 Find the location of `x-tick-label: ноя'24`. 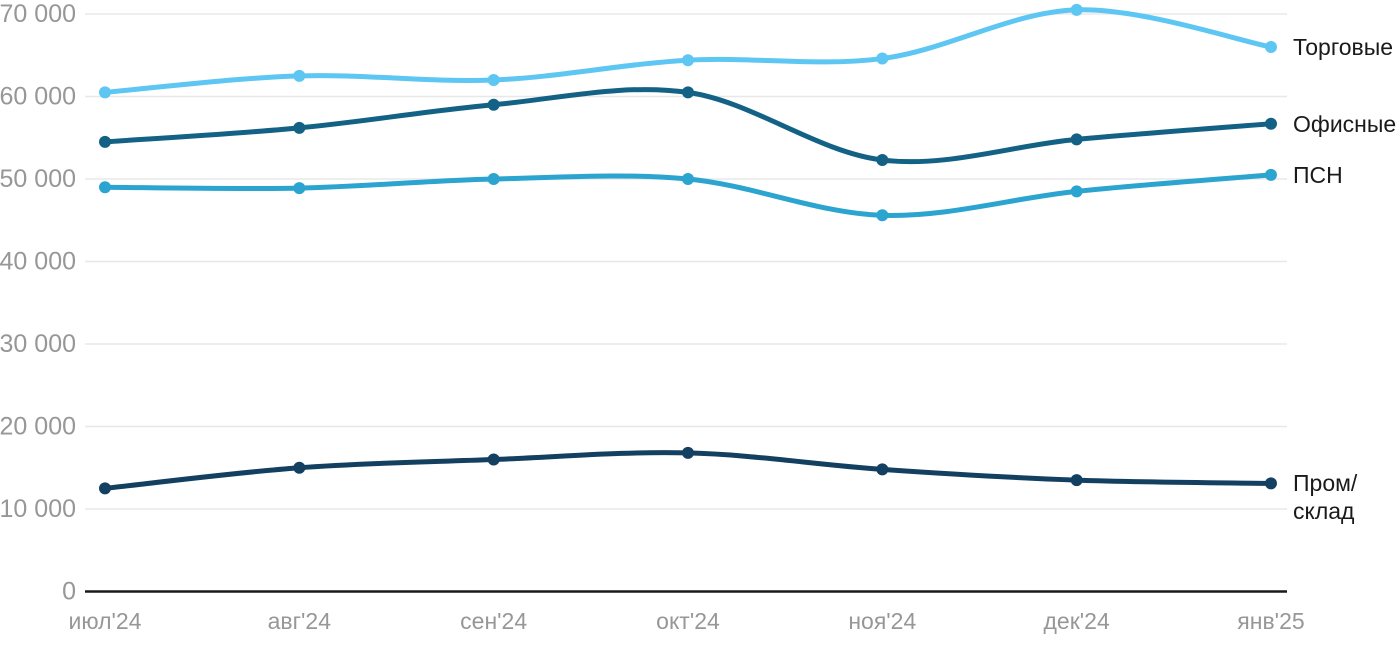

x-tick-label: ноя'24 is located at coordinates (882, 621).